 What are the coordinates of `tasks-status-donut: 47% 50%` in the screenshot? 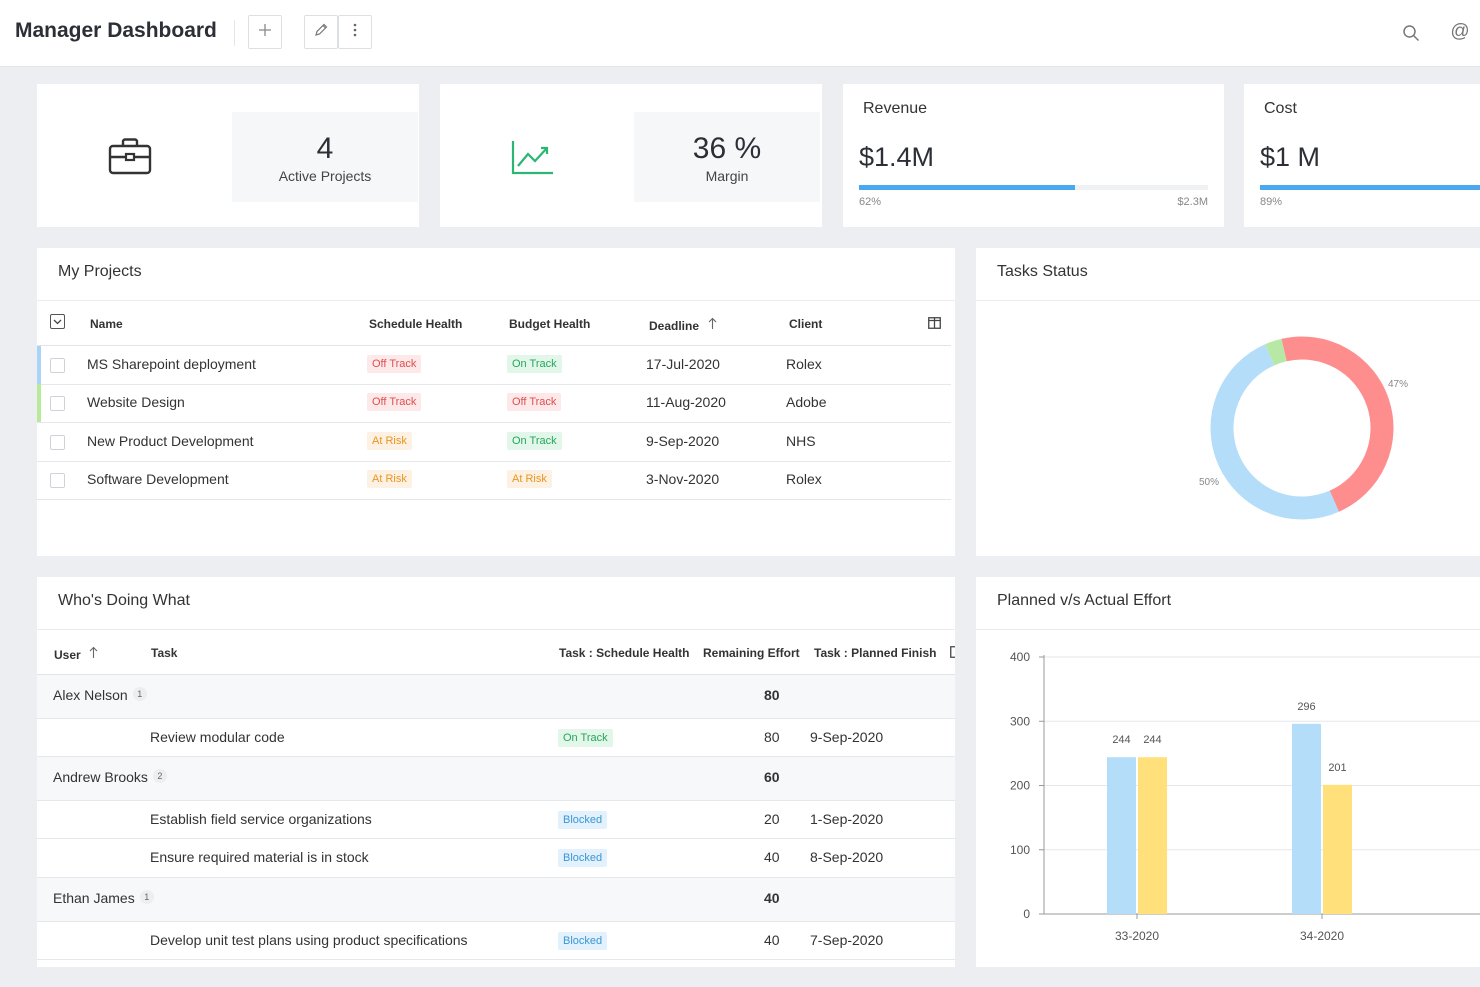 It's located at (1303, 428).